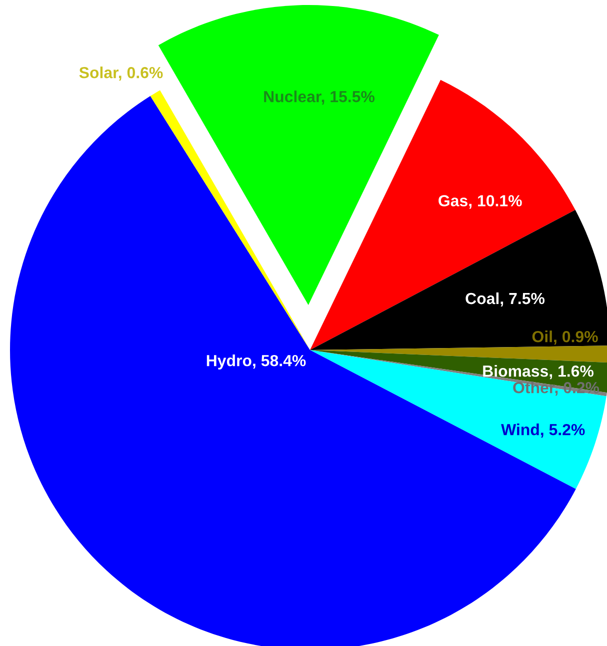 This screenshot has width=607, height=646. What do you see at coordinates (319, 97) in the screenshot?
I see `slice-label: Nuclear, 15.5%` at bounding box center [319, 97].